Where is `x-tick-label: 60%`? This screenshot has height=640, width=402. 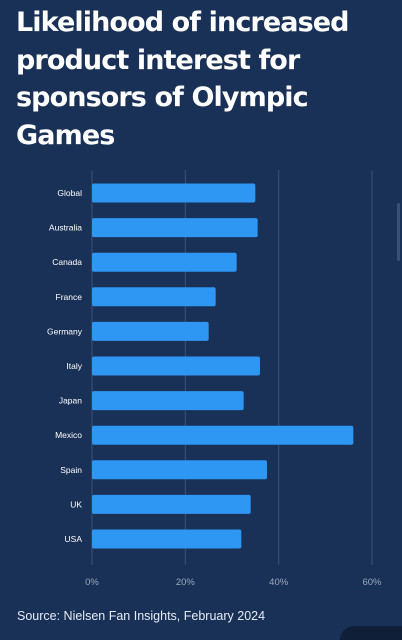 x-tick-label: 60% is located at coordinates (372, 582).